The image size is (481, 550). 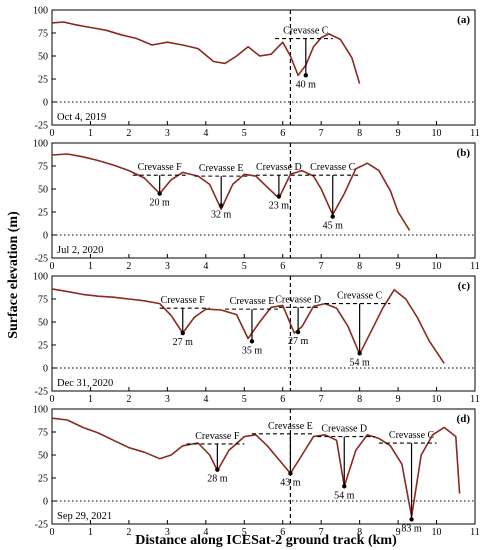 I want to click on crevasse-annotation: Crevasse E 35 m, so click(x=252, y=326).